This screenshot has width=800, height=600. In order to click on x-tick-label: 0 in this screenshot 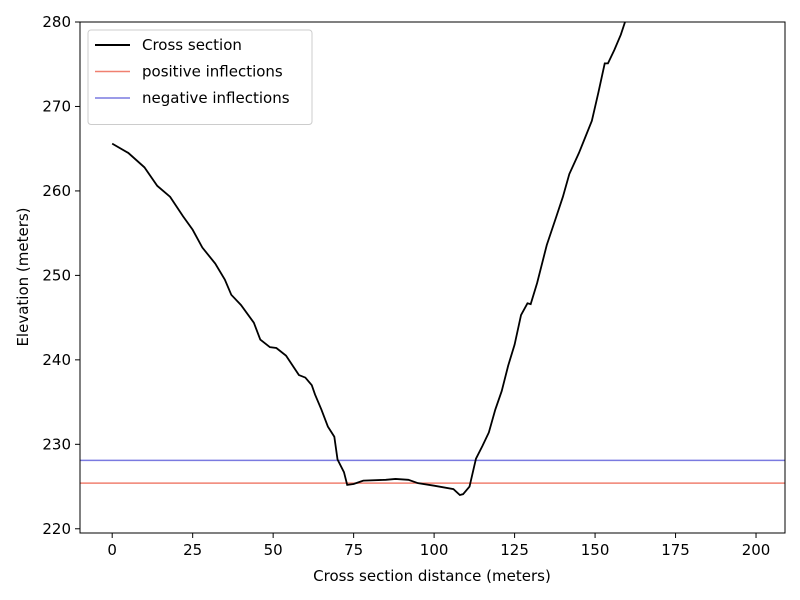, I will do `click(112, 550)`.